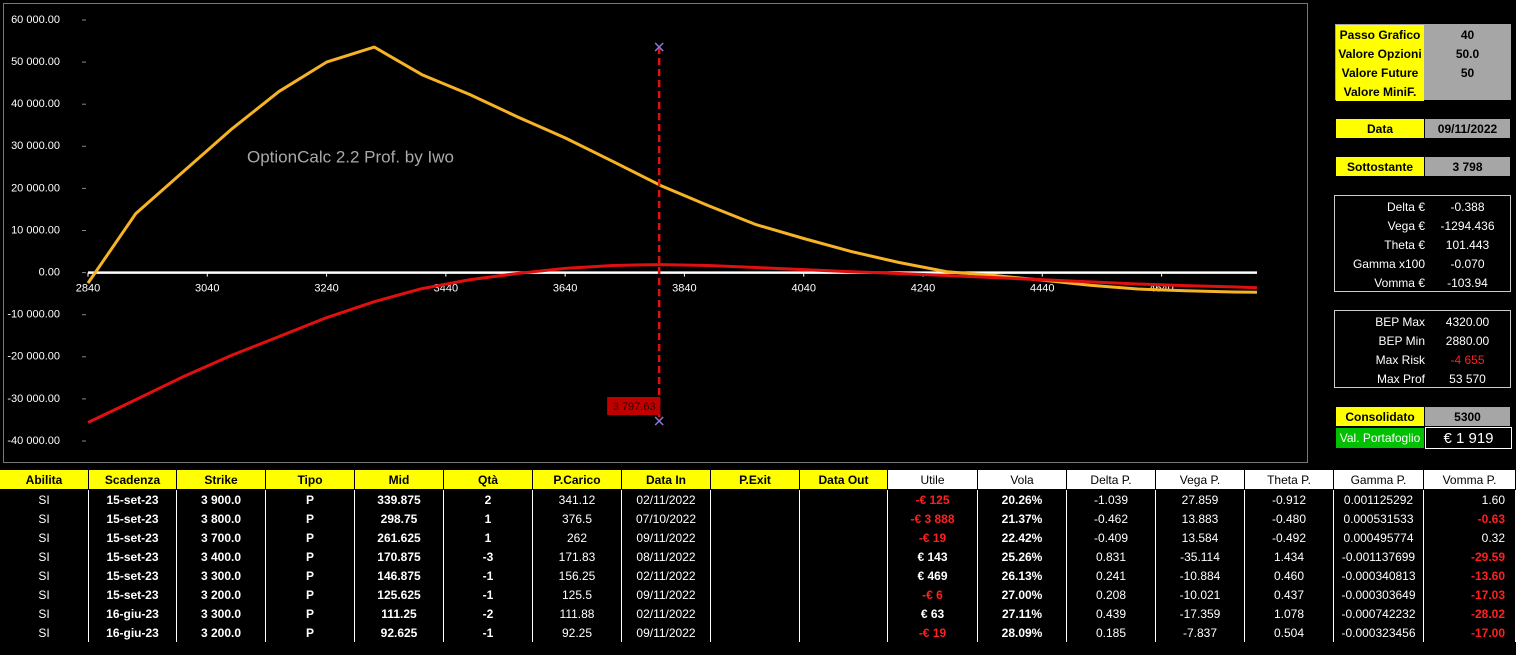 The image size is (1516, 655). I want to click on table-cell: -€ 19, so click(933, 632).